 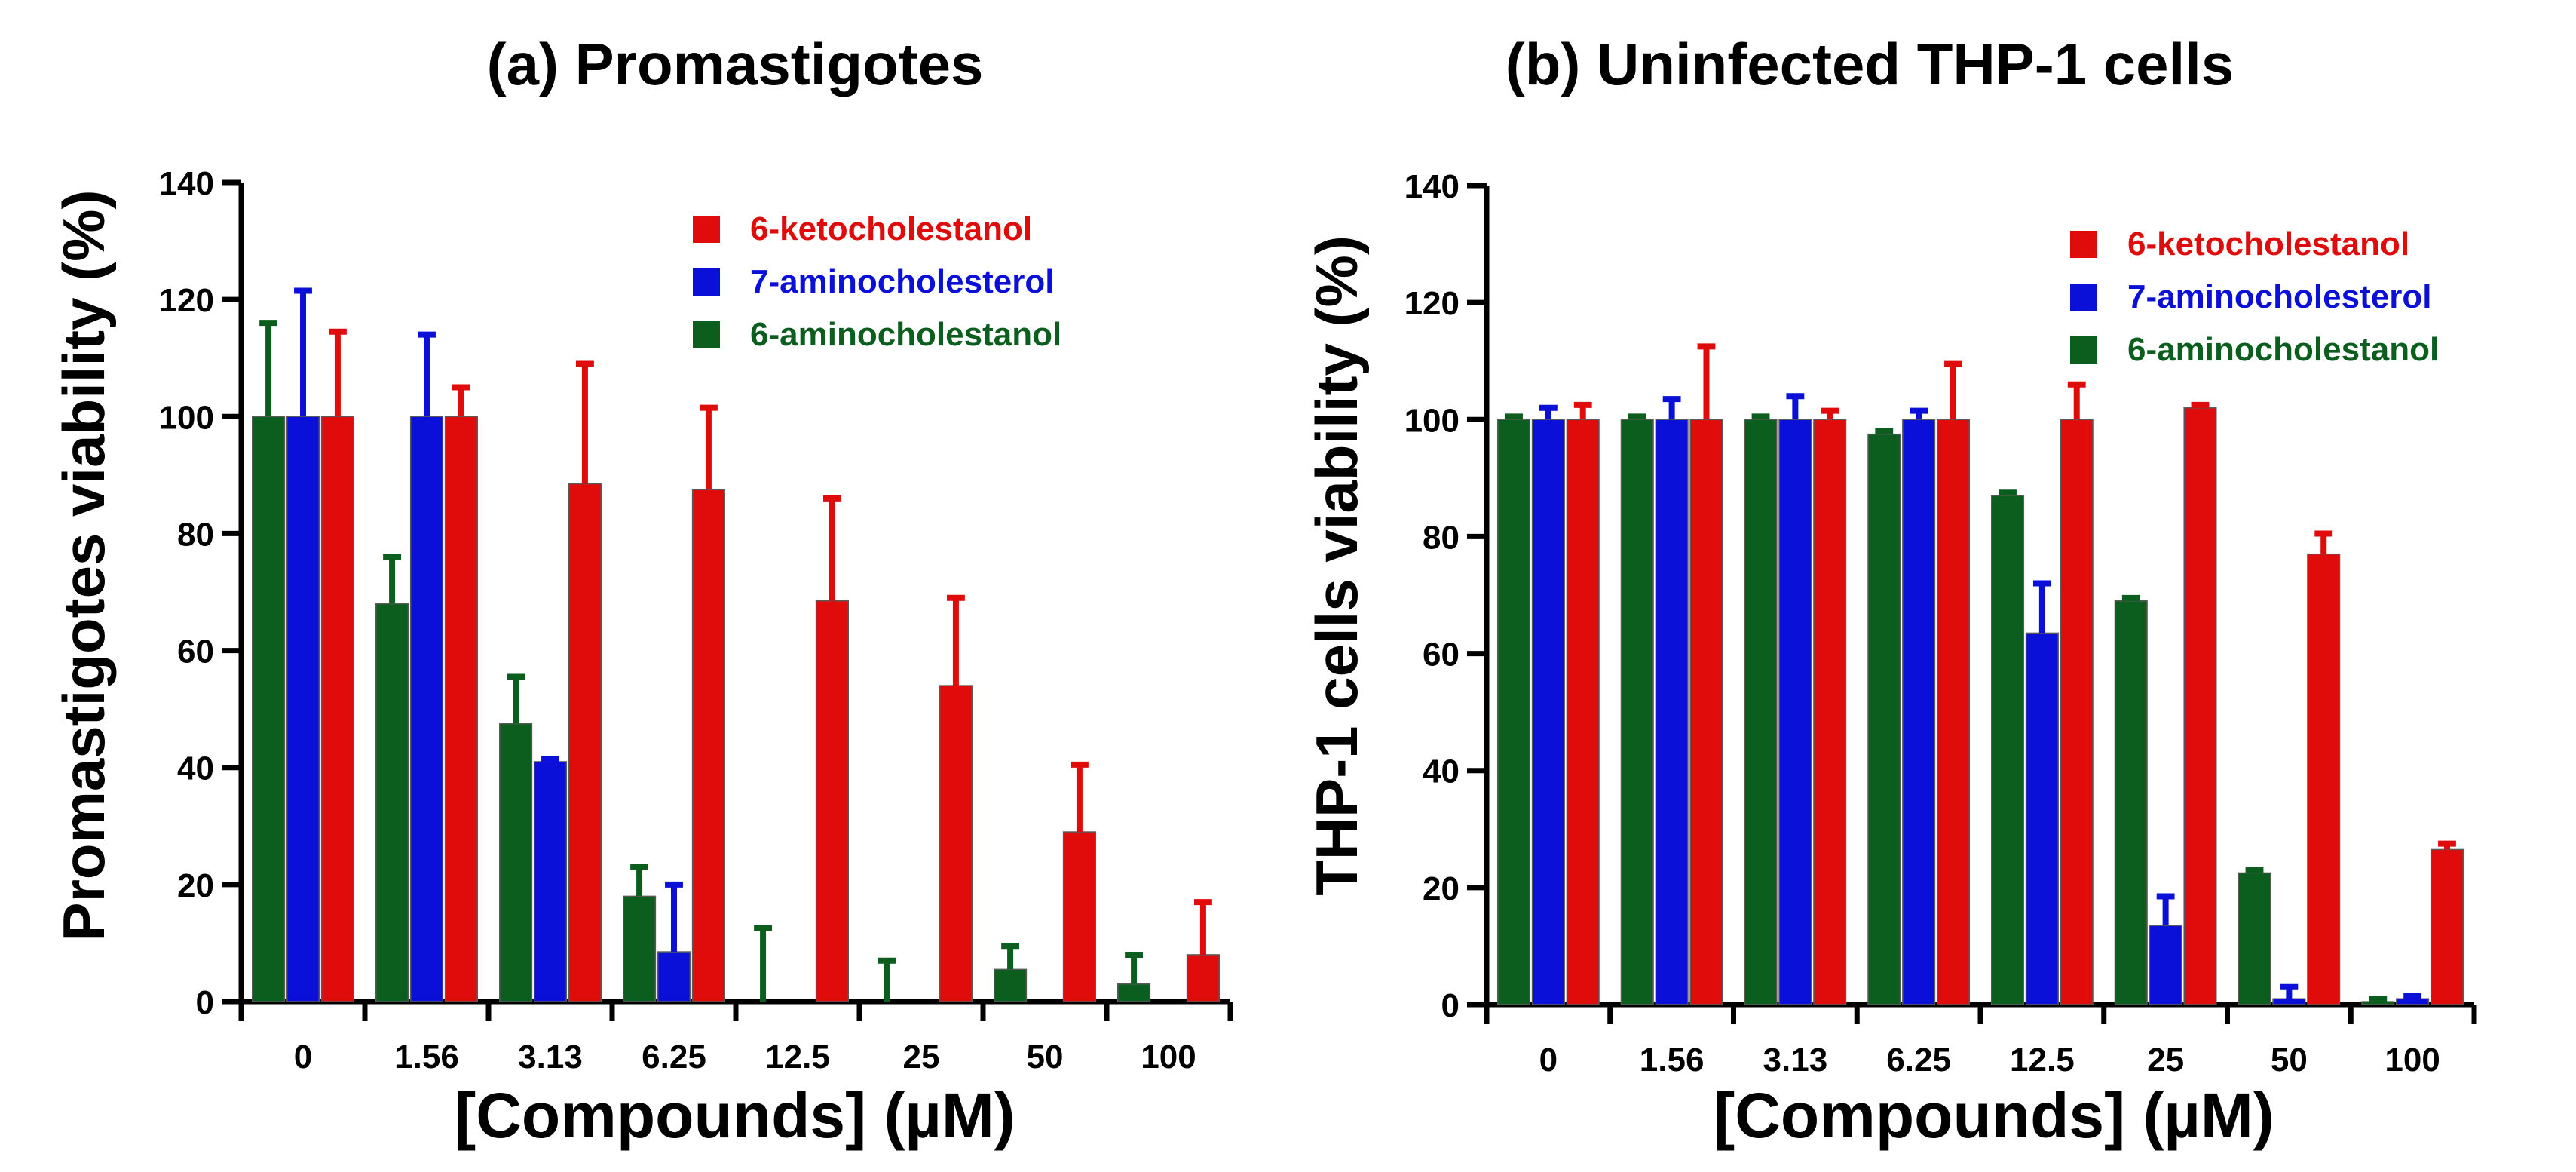 I want to click on panel-a-x-axis-label: [Compounds] (µM), so click(x=735, y=1115).